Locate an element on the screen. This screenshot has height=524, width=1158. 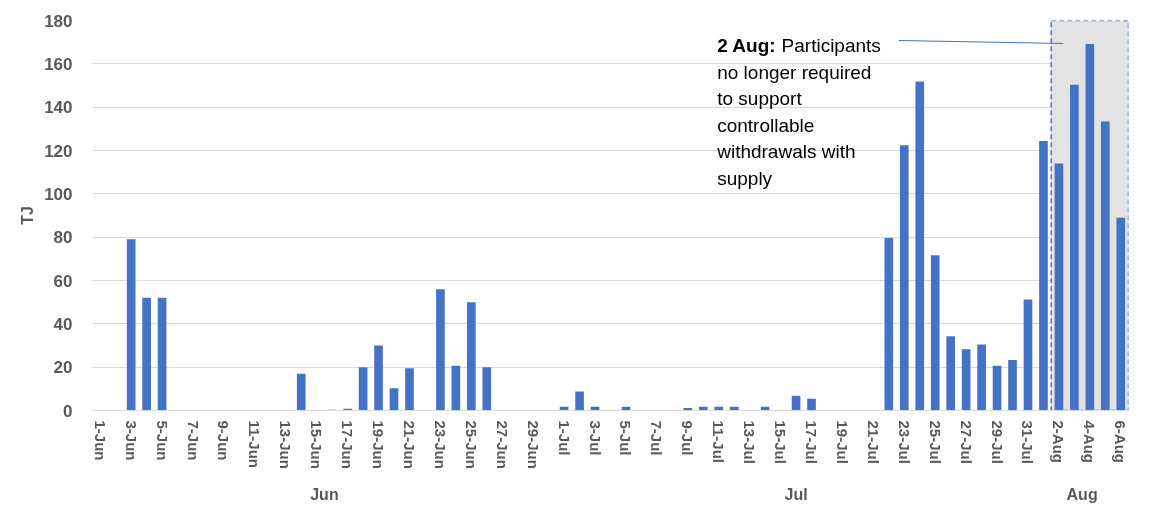
x-tick-label: 25-Jul is located at coordinates (935, 442).